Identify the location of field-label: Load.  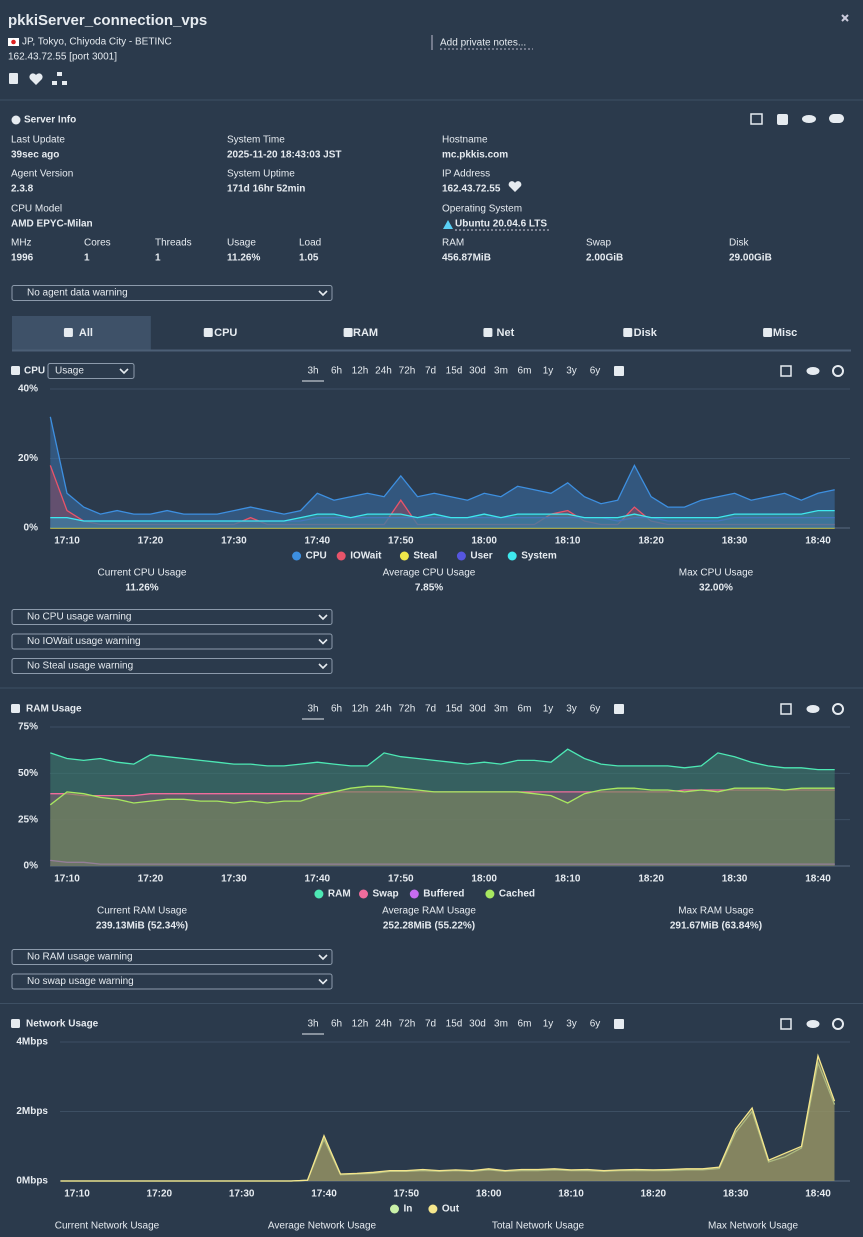
(310, 243).